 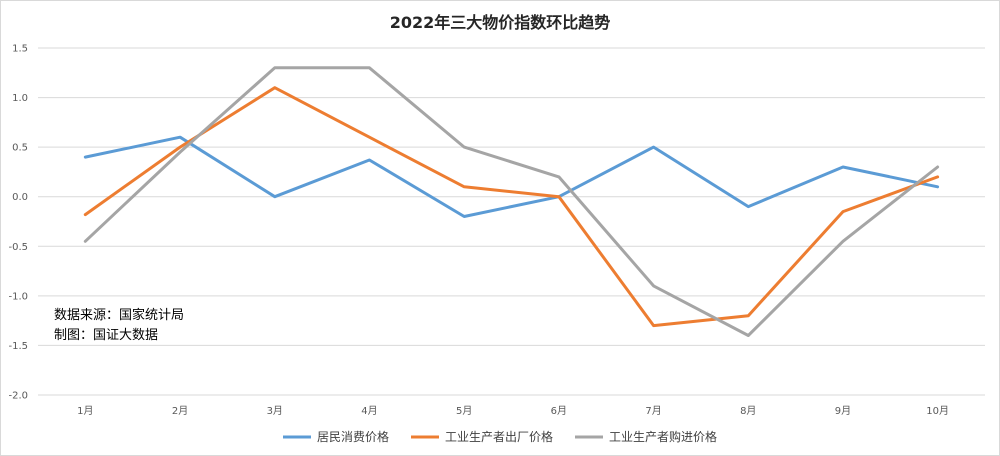 I want to click on x-tick-label: 10月, so click(x=937, y=411).